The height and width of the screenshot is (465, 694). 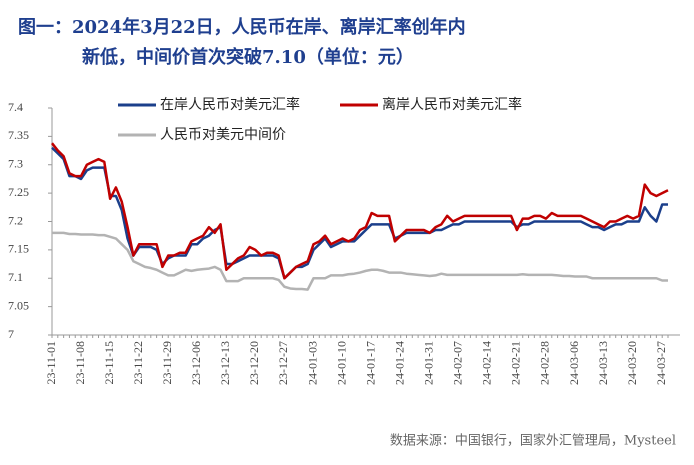 What do you see at coordinates (109, 363) in the screenshot?
I see `x-tick-label: 23-11-15` at bounding box center [109, 363].